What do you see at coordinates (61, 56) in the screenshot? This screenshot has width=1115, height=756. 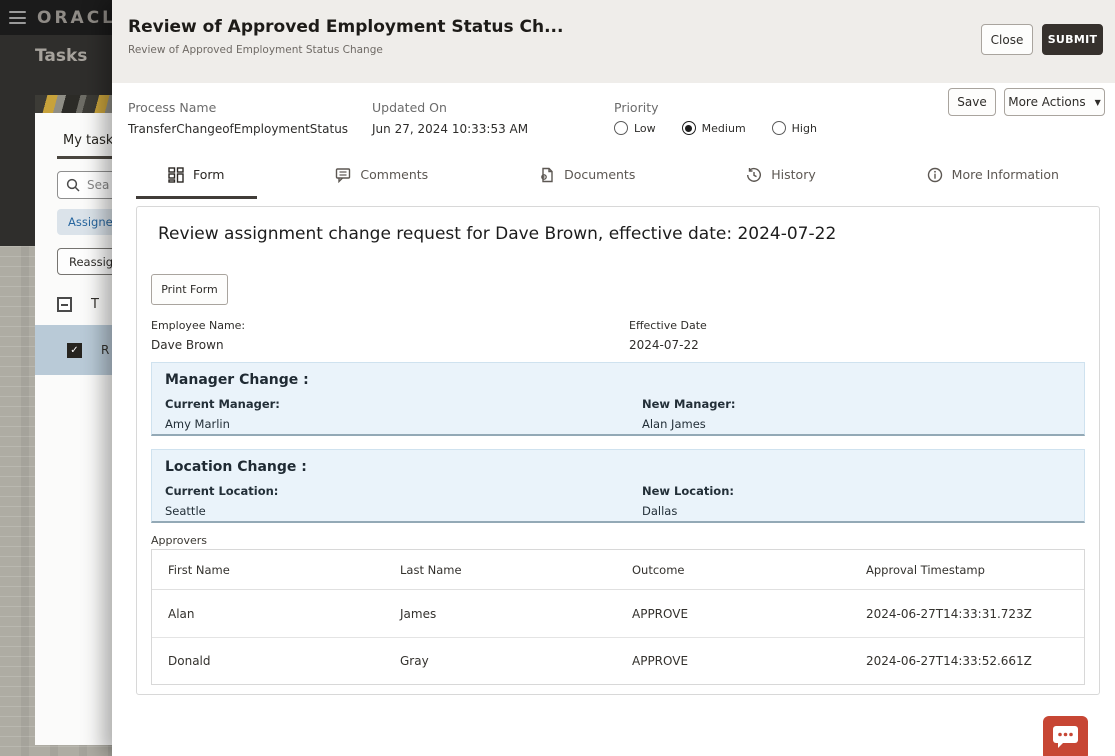 I see `page-title: Tasks` at bounding box center [61, 56].